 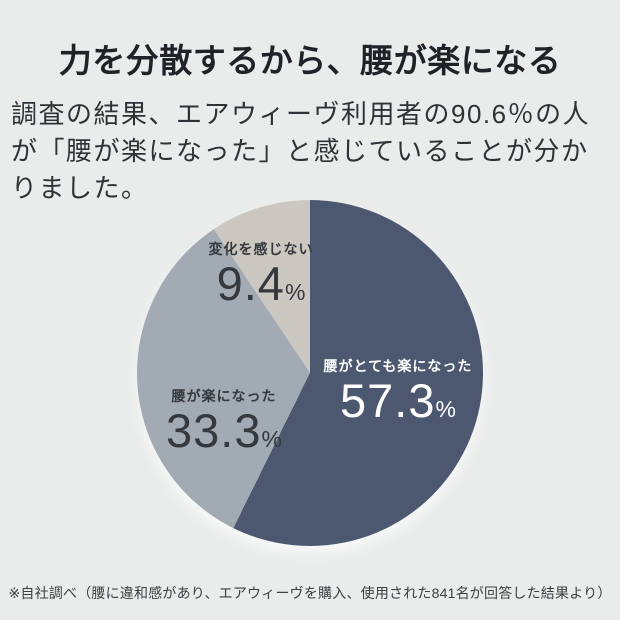 What do you see at coordinates (214, 430) in the screenshot?
I see `pie-slice-value-number: 33.3` at bounding box center [214, 430].